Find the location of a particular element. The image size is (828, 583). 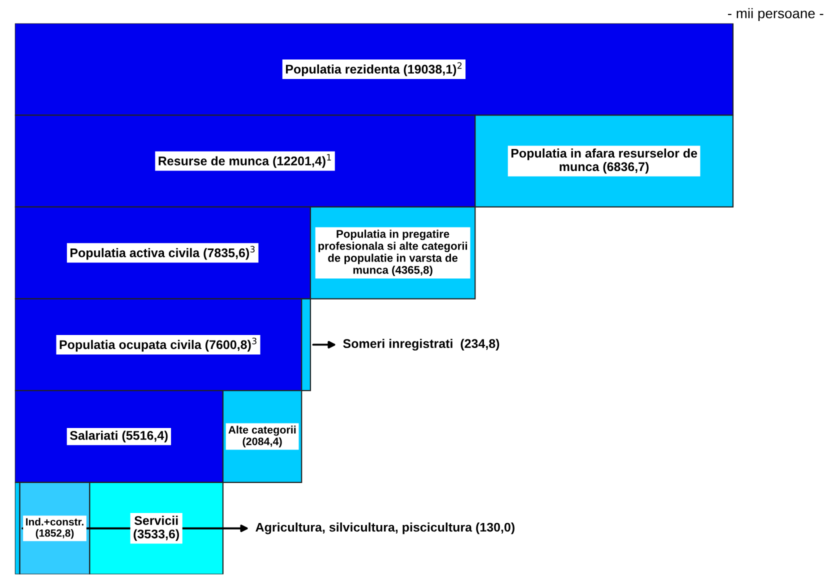

data-label: Ind.+constr. (1852,8) is located at coordinates (55, 528).